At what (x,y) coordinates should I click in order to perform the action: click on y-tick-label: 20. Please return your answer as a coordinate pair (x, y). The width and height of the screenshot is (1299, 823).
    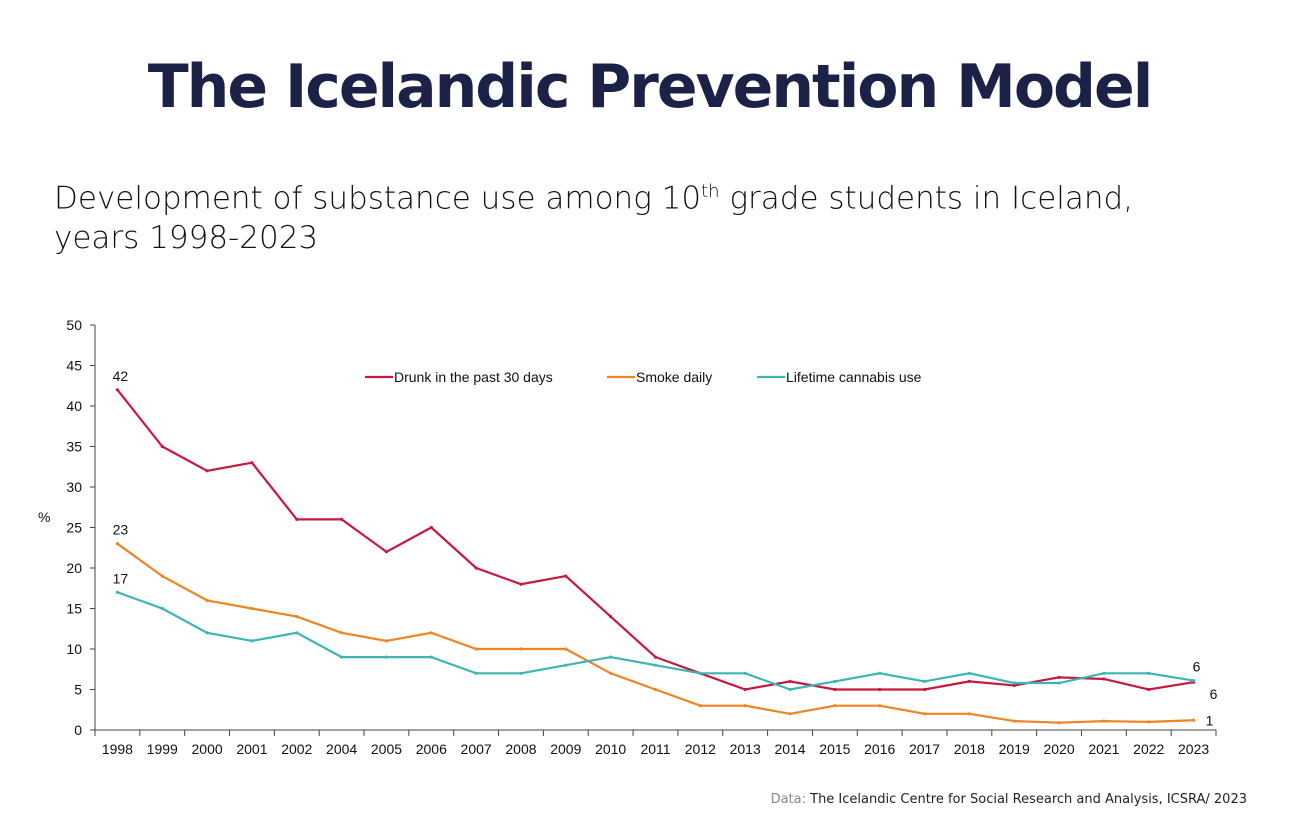
    Looking at the image, I should click on (74, 568).